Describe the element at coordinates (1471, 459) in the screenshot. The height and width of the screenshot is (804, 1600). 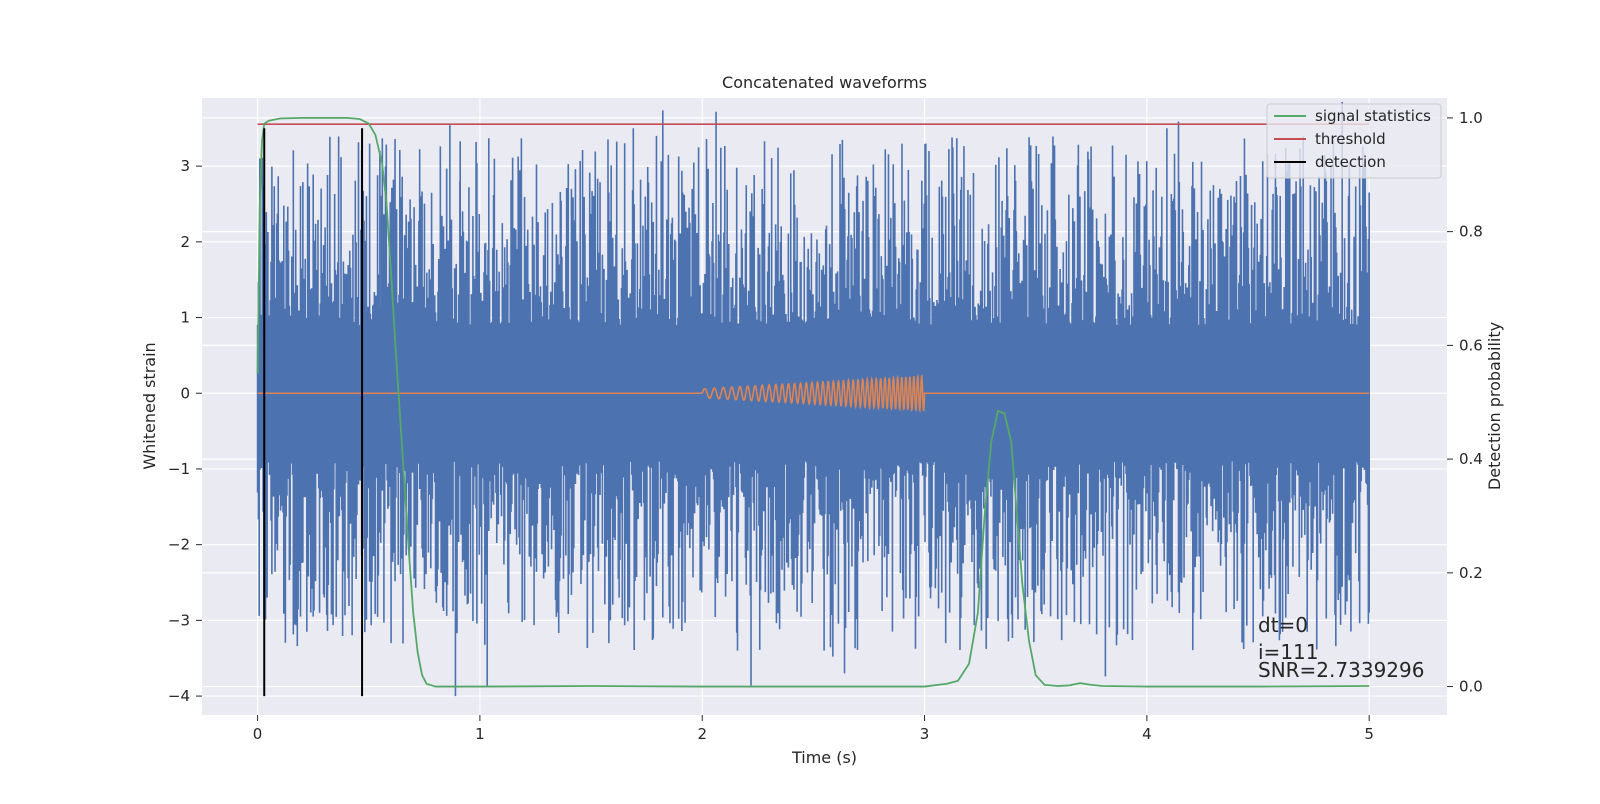
I see `y2-tick-label-2: 0.4` at that location.